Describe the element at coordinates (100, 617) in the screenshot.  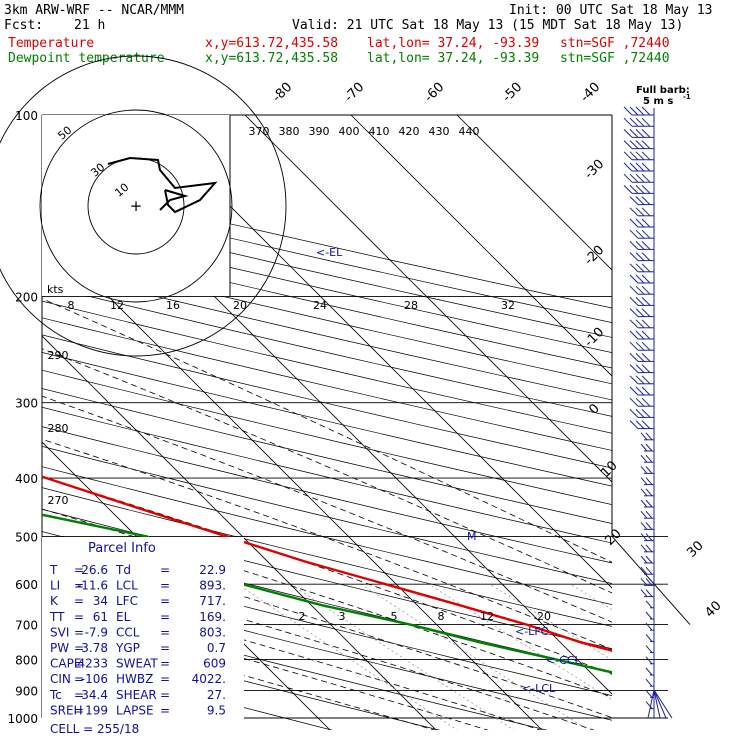
I see `parcel-info-value: 61` at that location.